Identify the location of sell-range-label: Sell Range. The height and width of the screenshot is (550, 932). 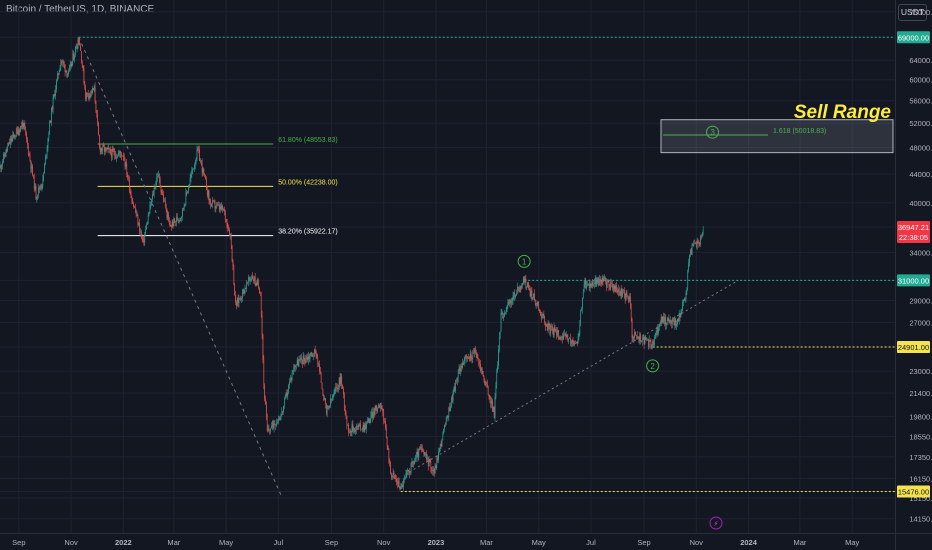
(843, 112).